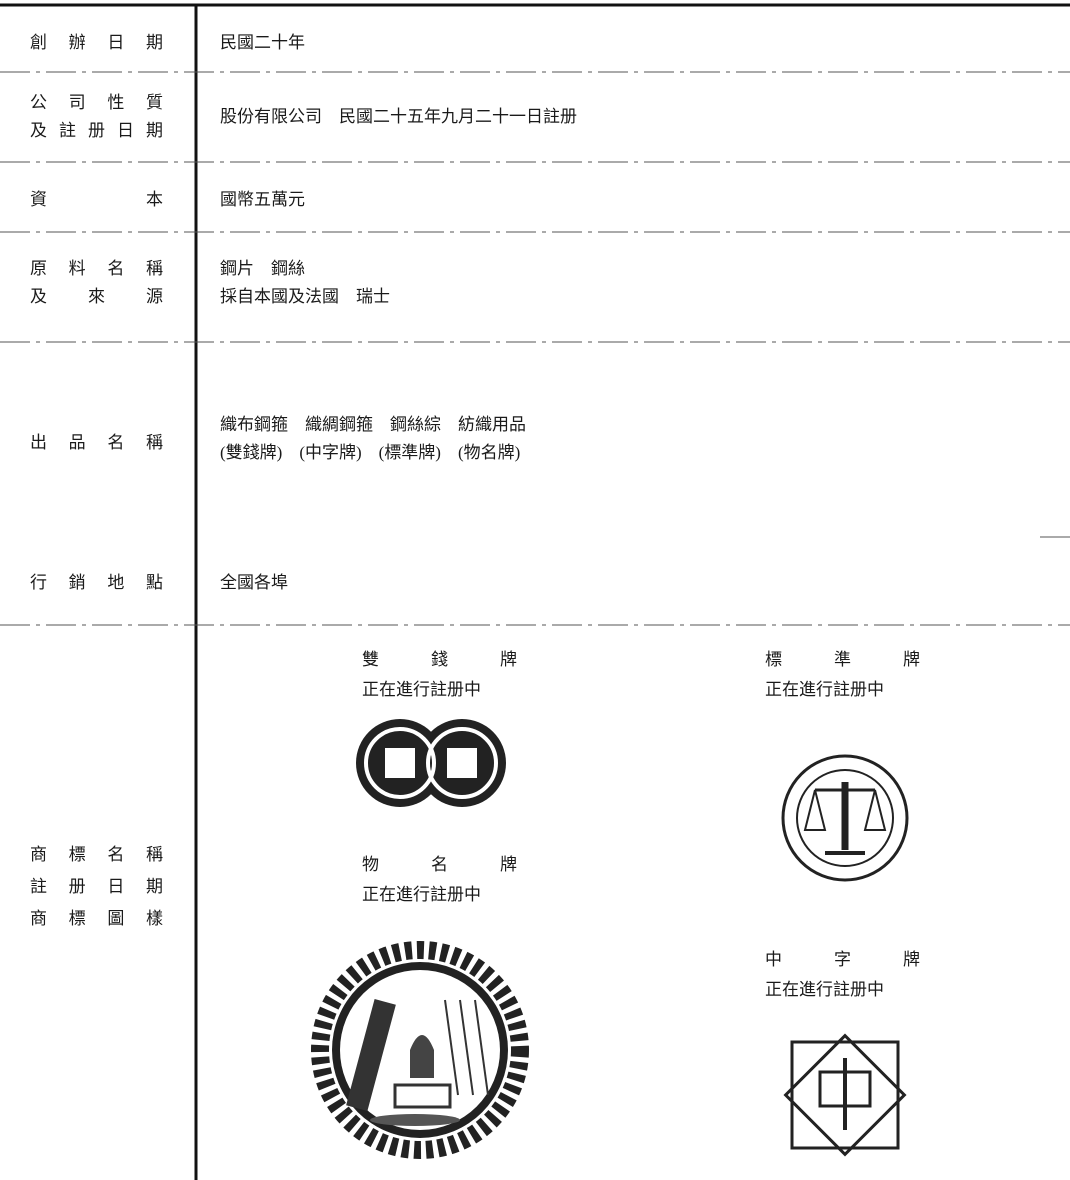 The image size is (1070, 1180). What do you see at coordinates (398, 116) in the screenshot?
I see `row-value: 股份有限公司 民國二十五年九月二十一日註册` at bounding box center [398, 116].